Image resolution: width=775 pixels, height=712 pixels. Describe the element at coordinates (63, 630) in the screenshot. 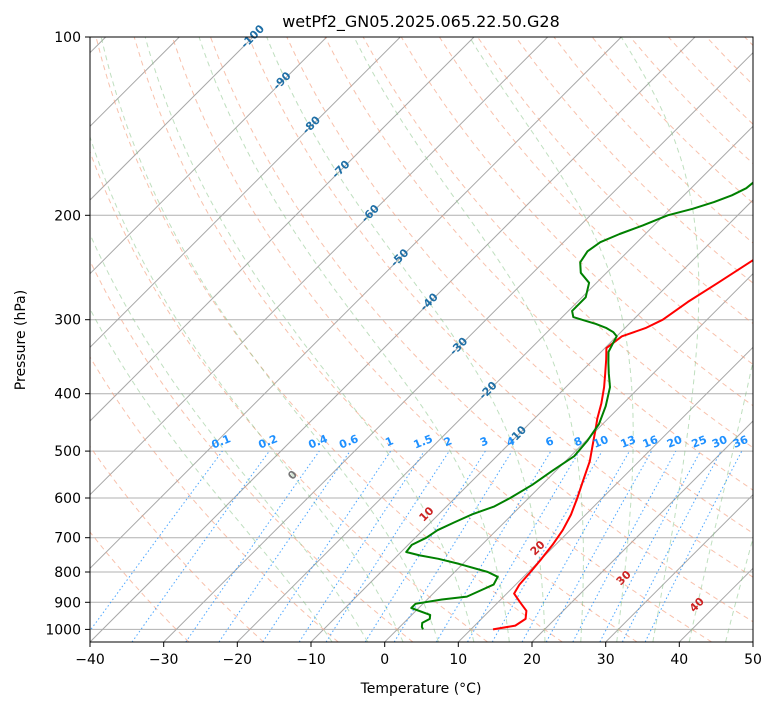

I see `y-tick-label: 1000` at that location.